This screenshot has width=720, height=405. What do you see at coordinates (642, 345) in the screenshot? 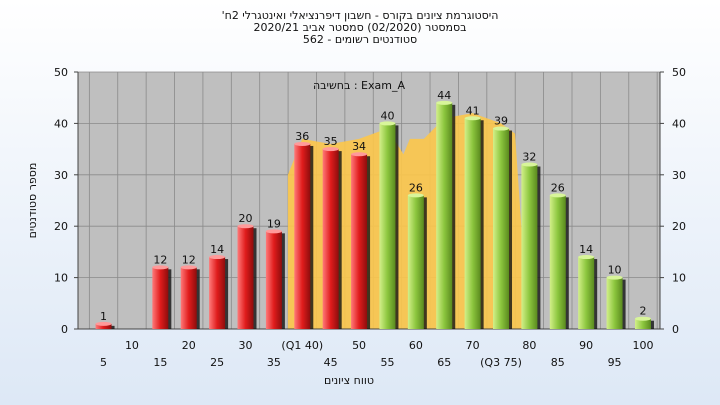
I see `x-tick-label-upper: 100` at bounding box center [642, 345].